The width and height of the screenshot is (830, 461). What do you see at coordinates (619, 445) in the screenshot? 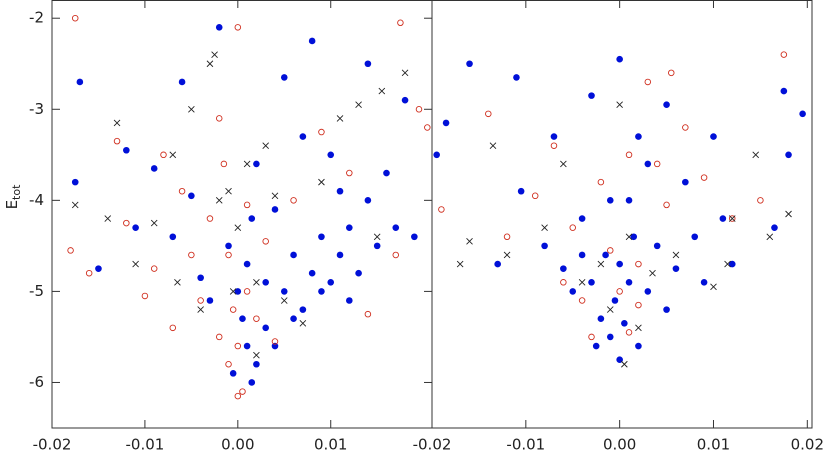
I see `x-tick-label: 0.00` at bounding box center [619, 445].